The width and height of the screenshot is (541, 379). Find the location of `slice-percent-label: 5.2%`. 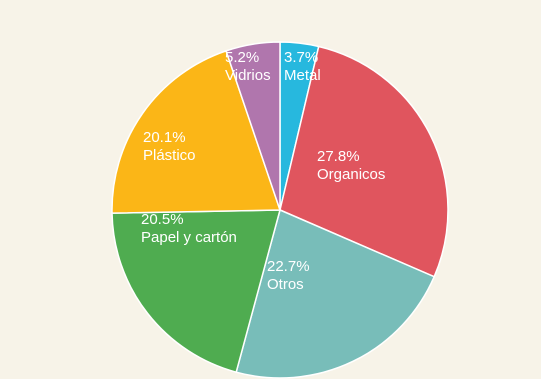

slice-percent-label: 5.2% is located at coordinates (242, 57).